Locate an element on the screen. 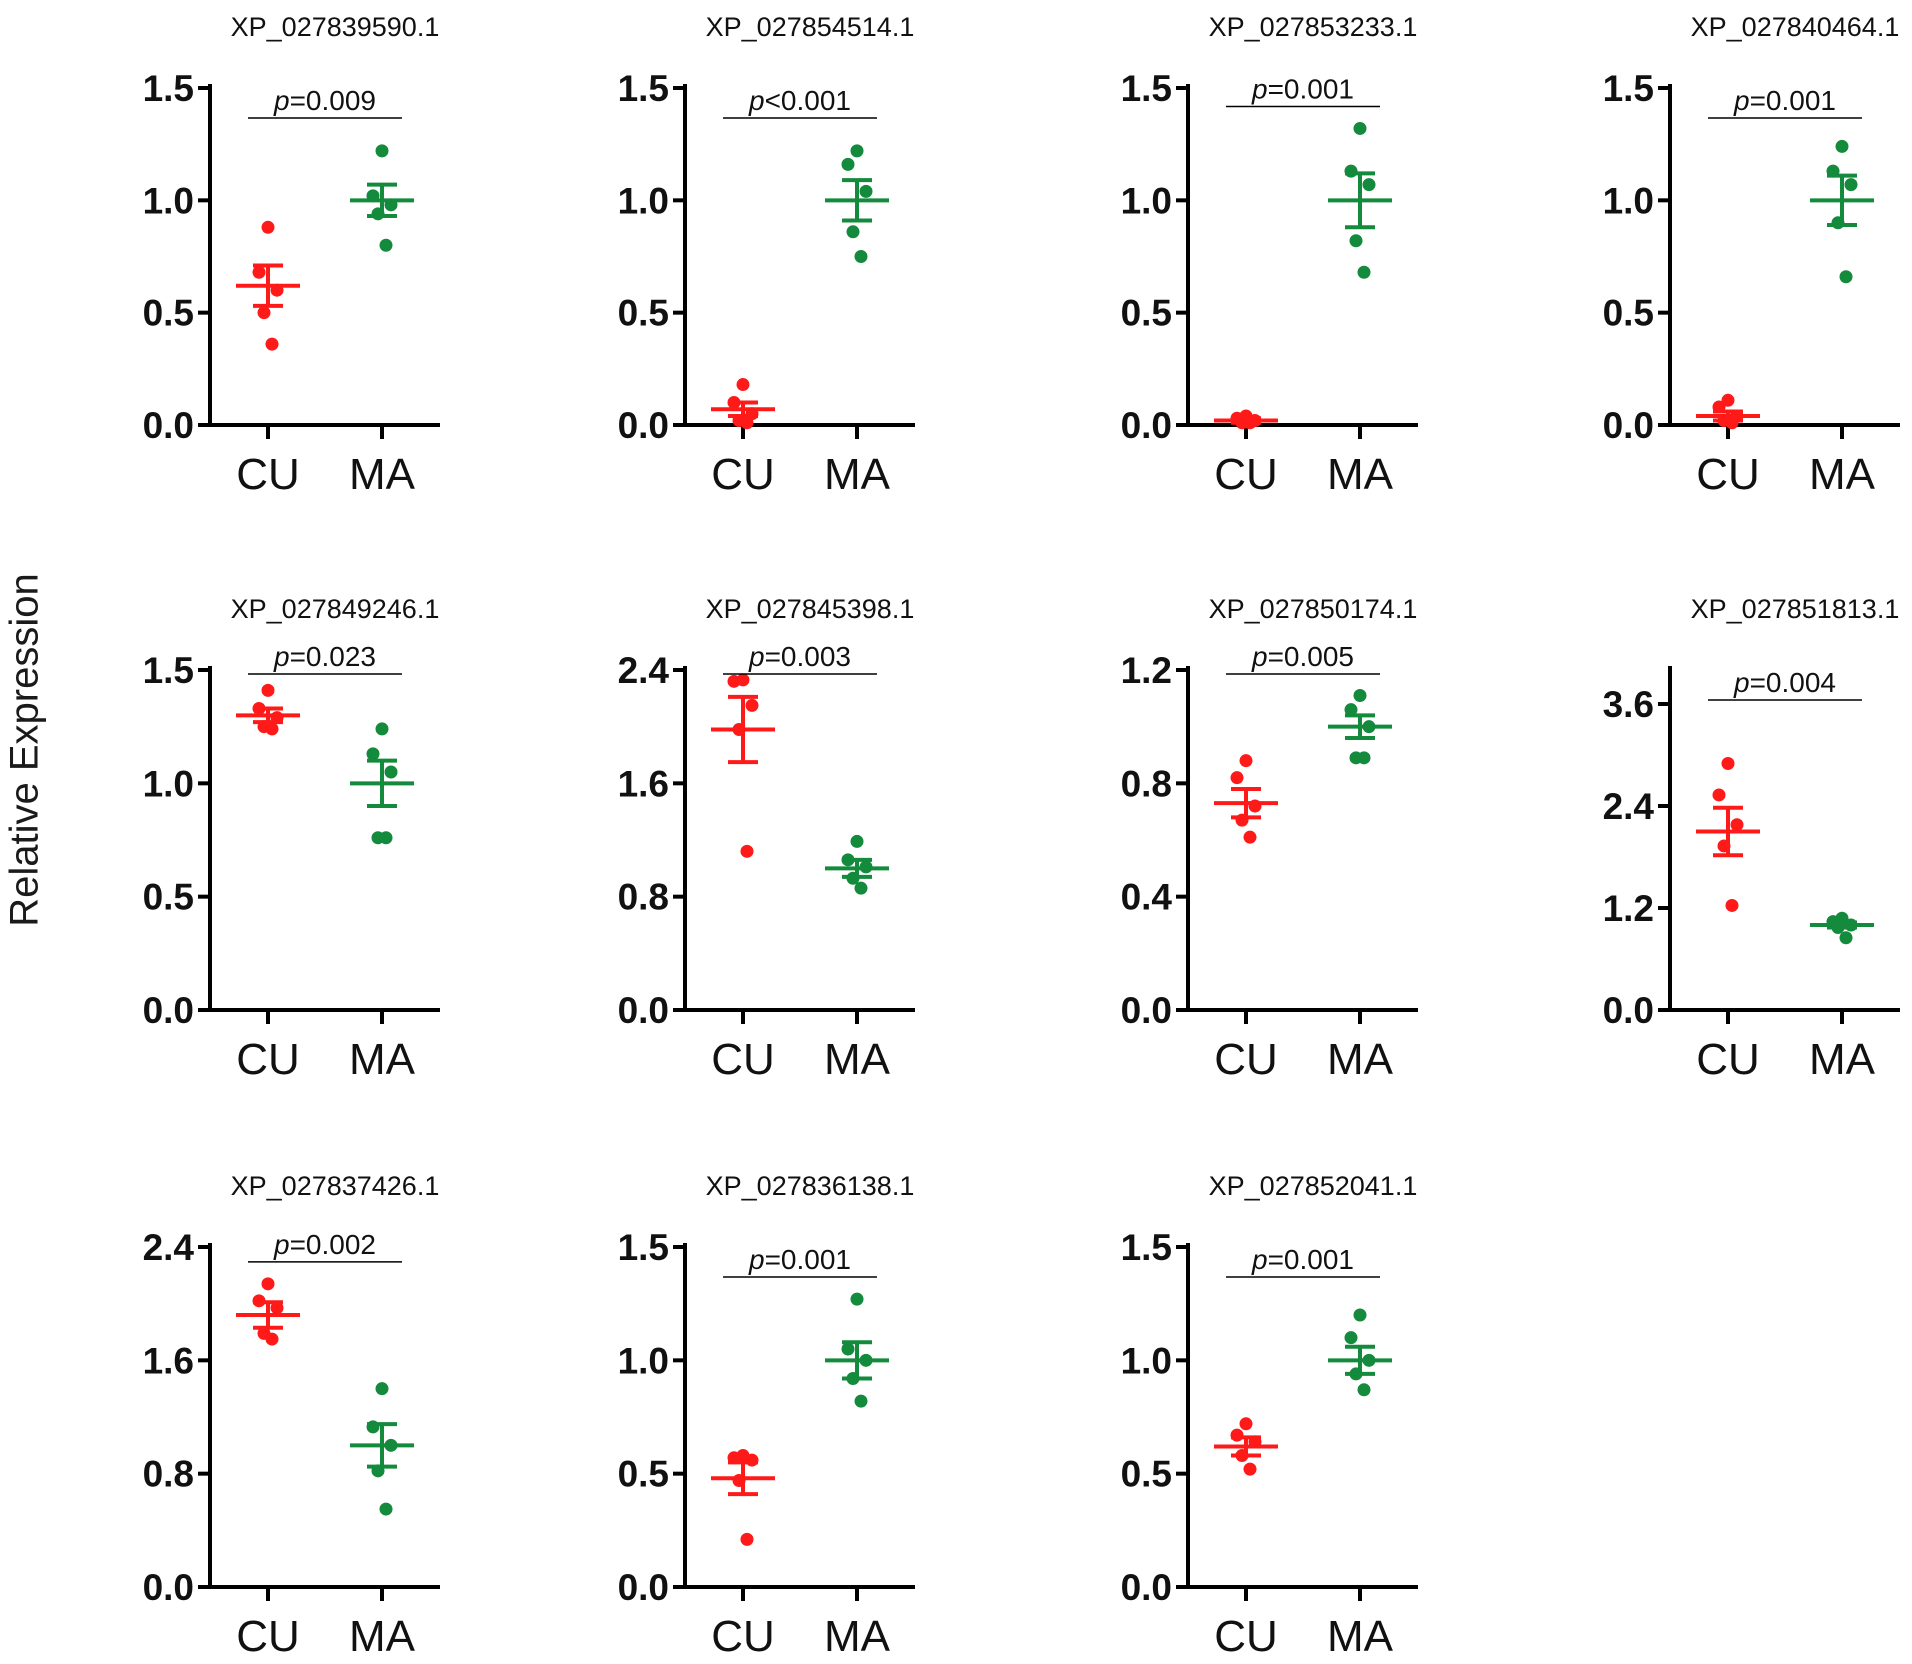 Image resolution: width=1912 pixels, height=1664 pixels. panel-3: XP_027853233.1 0.0 0.5 1.0 1.5 CU MA p=0.001 is located at coordinates (1269, 255).